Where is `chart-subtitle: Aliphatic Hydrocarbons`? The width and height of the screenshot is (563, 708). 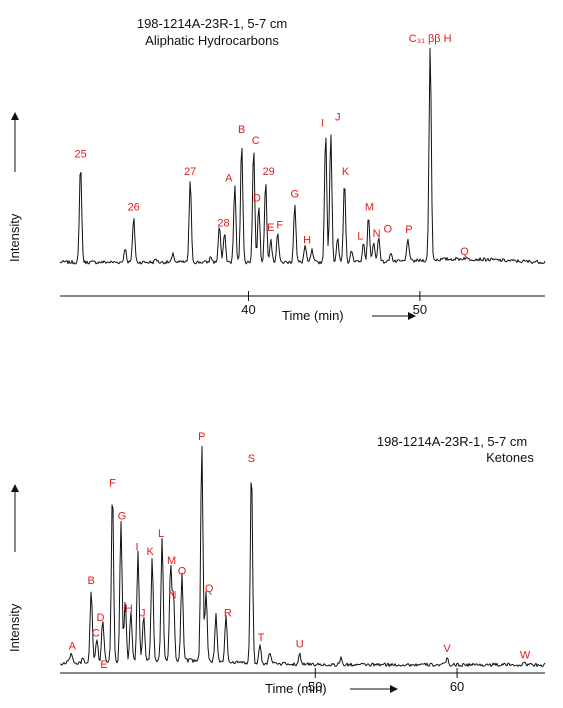 chart-subtitle: Aliphatic Hydrocarbons is located at coordinates (212, 40).